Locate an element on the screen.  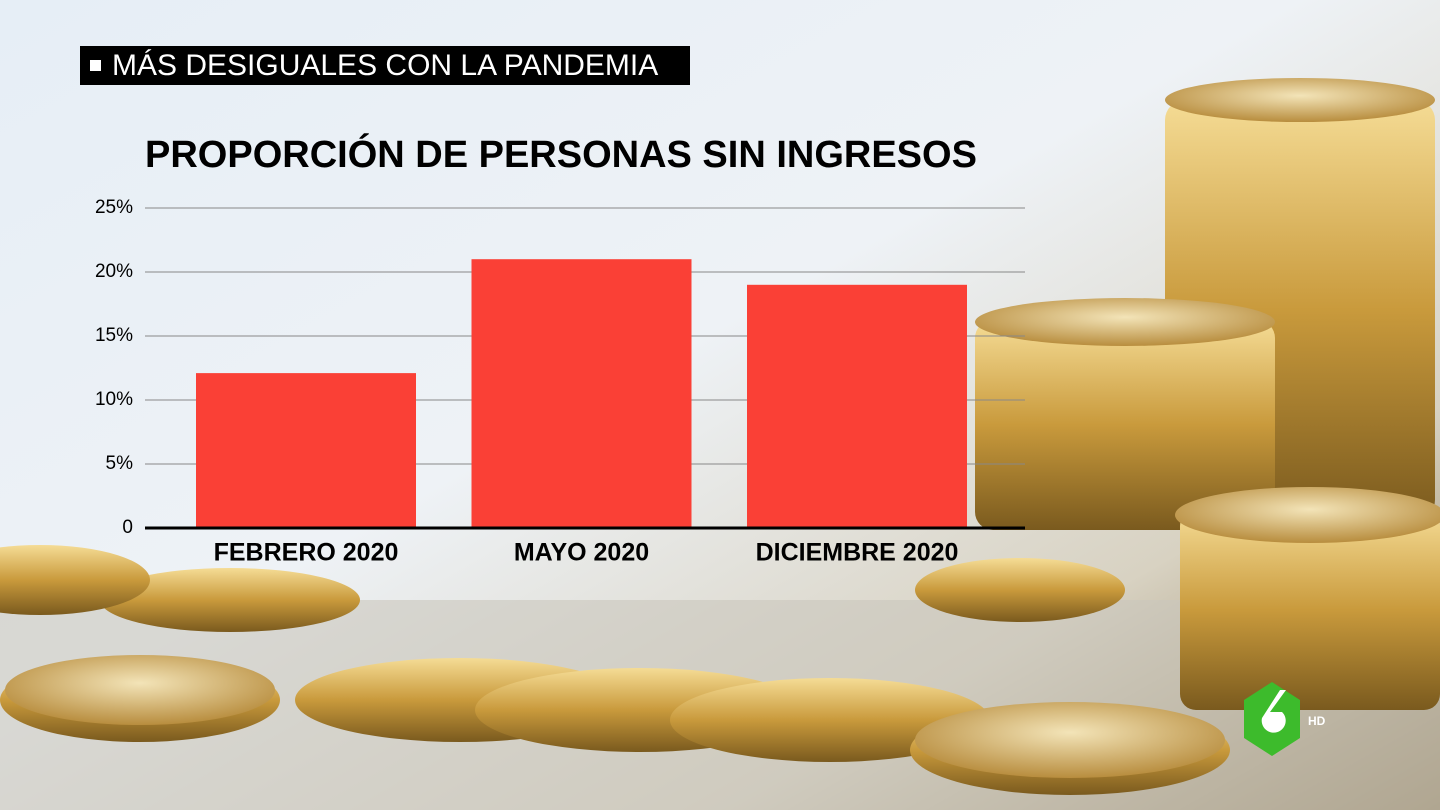
logo-label: HD is located at coordinates (1317, 721).